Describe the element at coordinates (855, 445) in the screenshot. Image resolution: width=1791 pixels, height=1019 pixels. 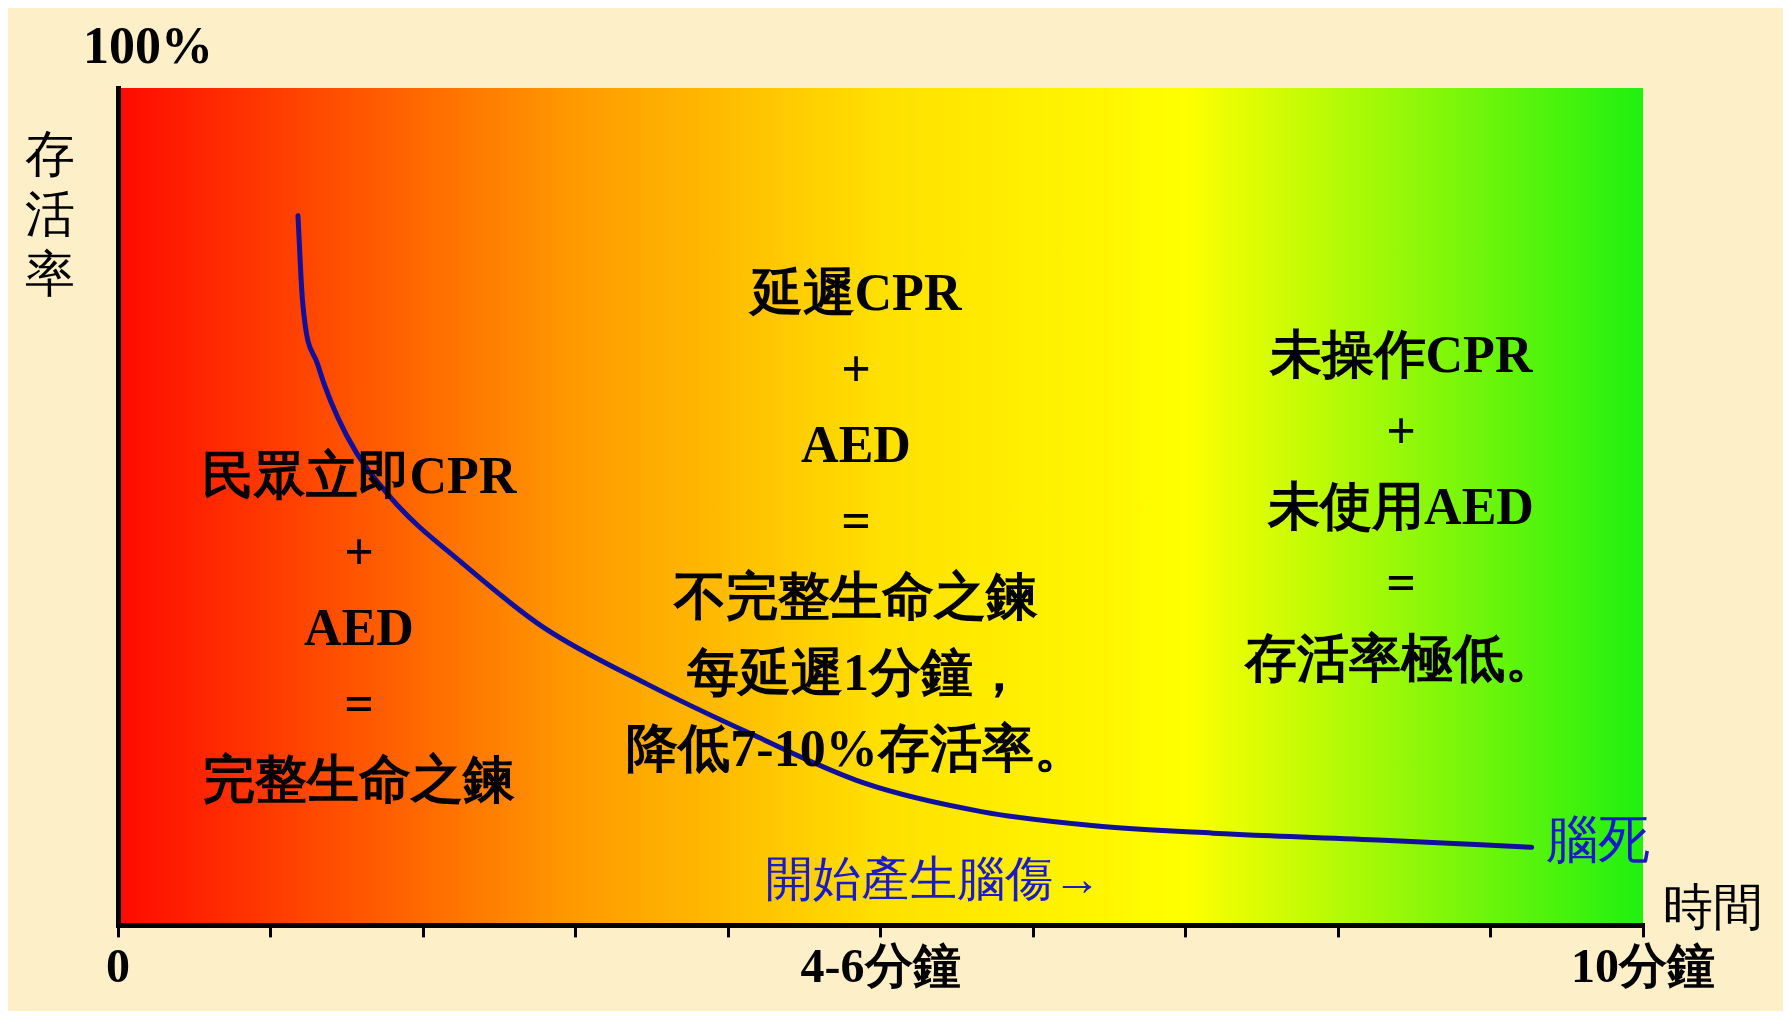
I see `annotation: 延遲CPR + AED = 不完整生命之鍊` at that location.